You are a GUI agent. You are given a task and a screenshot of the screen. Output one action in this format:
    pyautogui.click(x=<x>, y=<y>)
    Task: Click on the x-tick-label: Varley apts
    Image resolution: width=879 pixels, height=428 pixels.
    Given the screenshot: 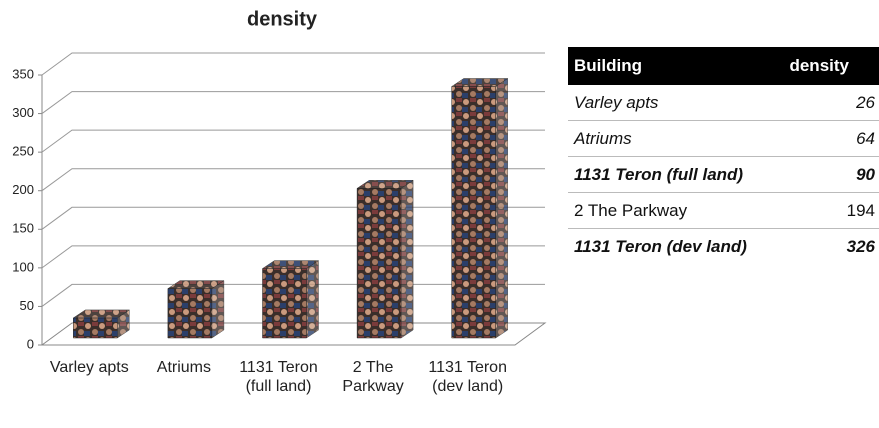 What is the action you would take?
    pyautogui.click(x=89, y=367)
    